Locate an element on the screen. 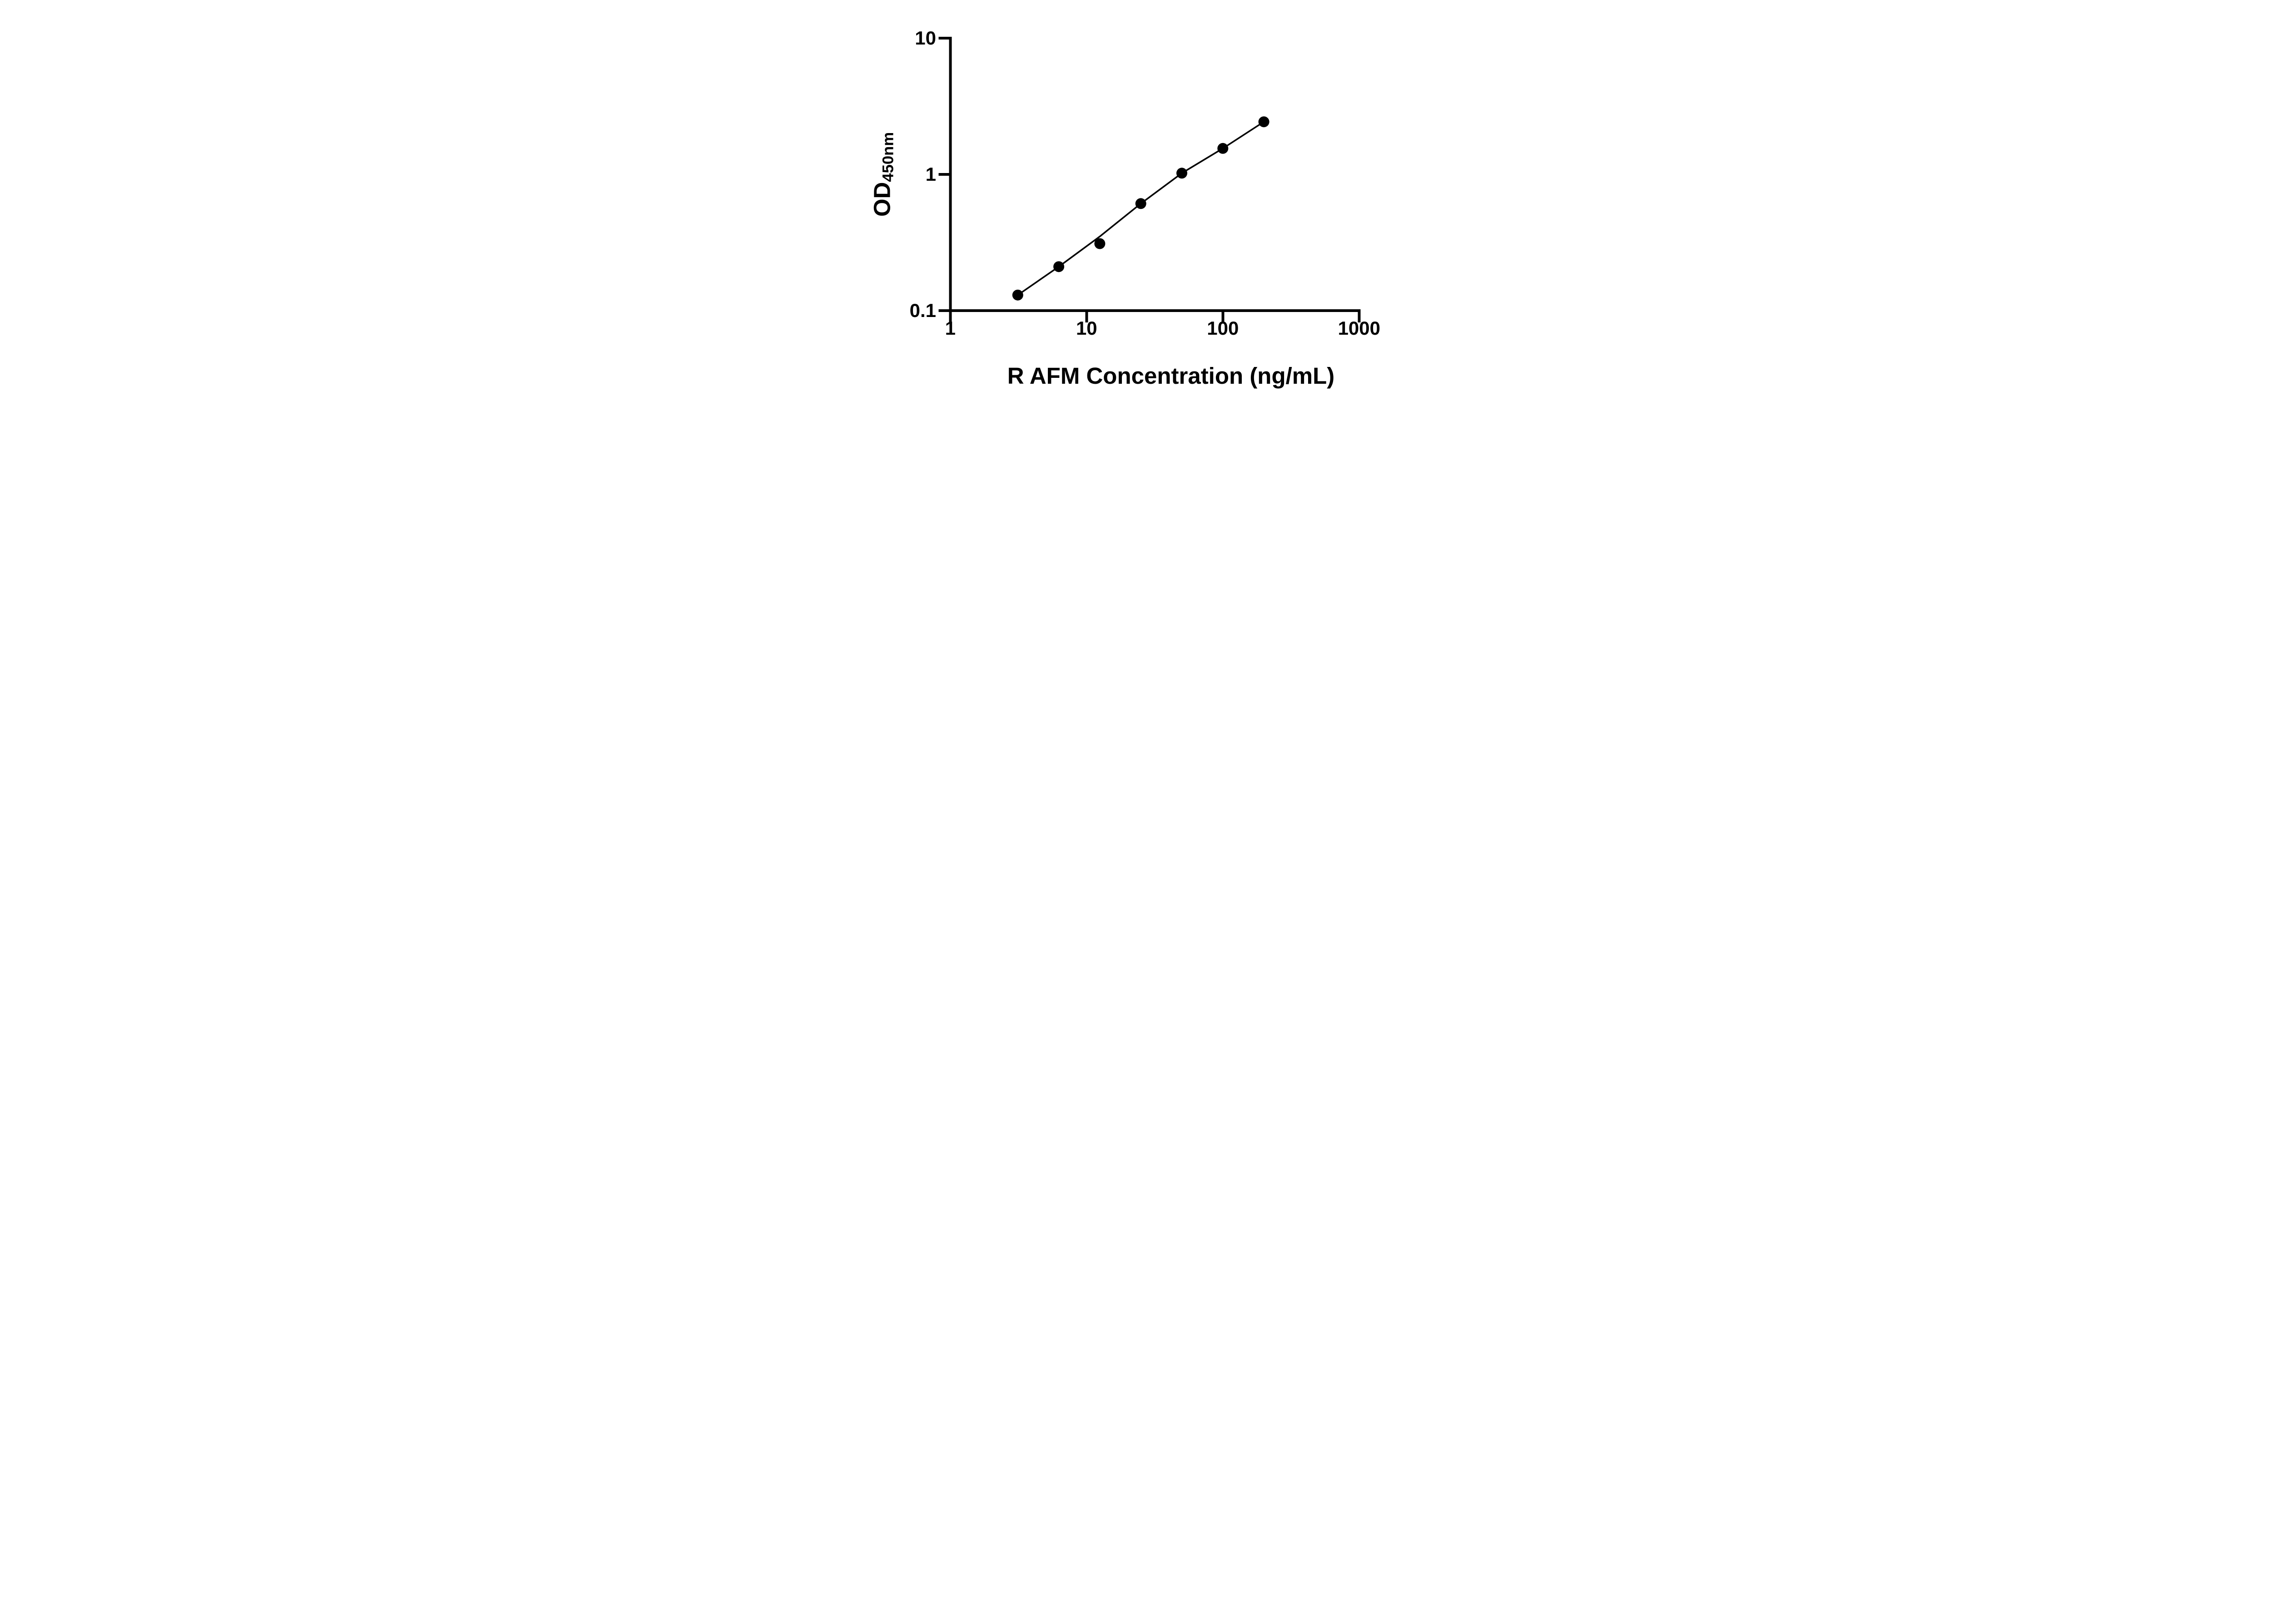  x-tick-label: 1000 is located at coordinates (1359, 328).